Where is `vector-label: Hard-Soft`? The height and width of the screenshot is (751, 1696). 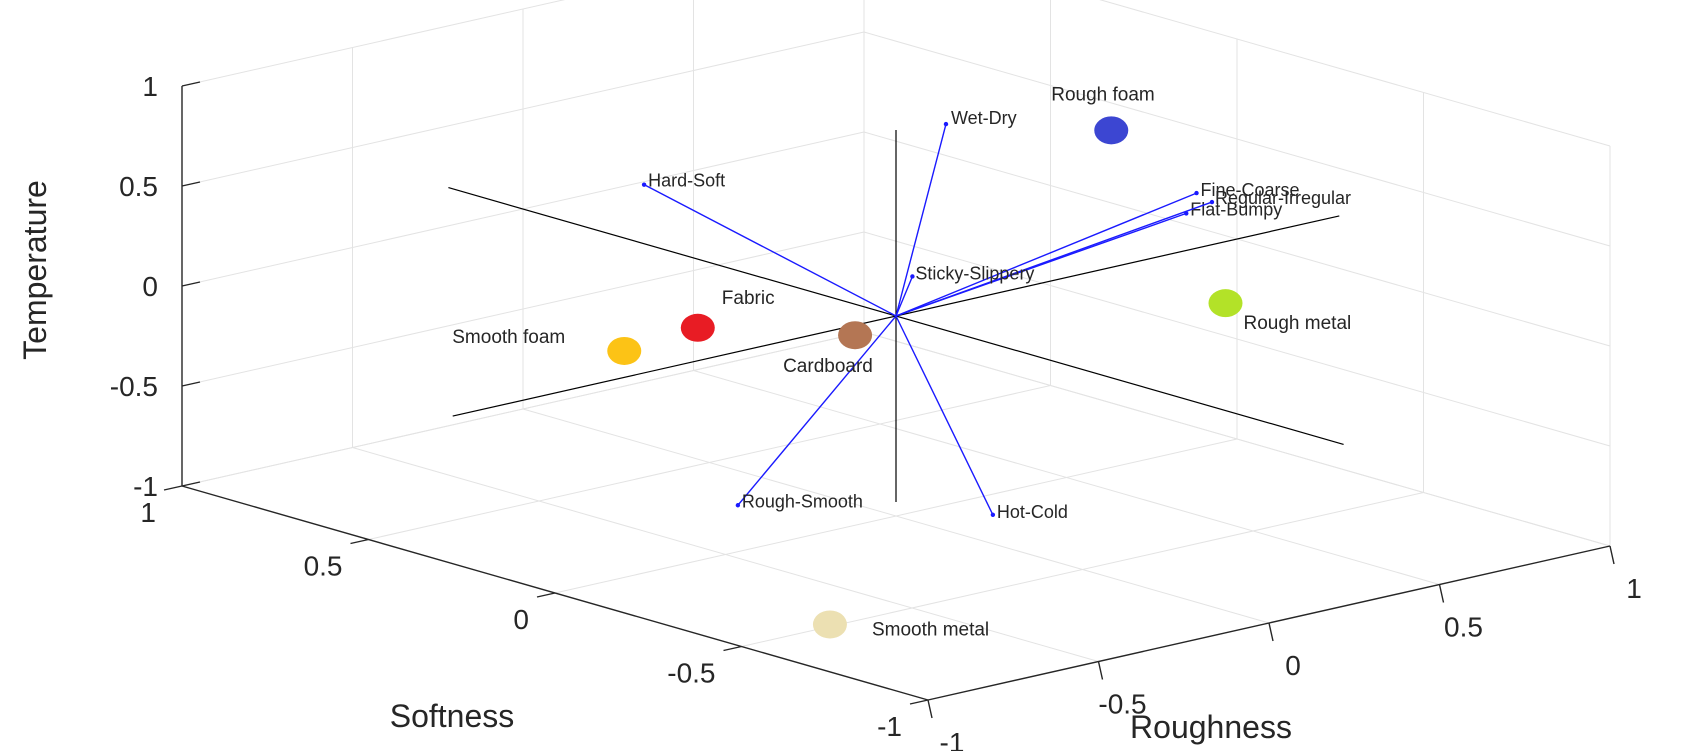
vector-label: Hard-Soft is located at coordinates (686, 181).